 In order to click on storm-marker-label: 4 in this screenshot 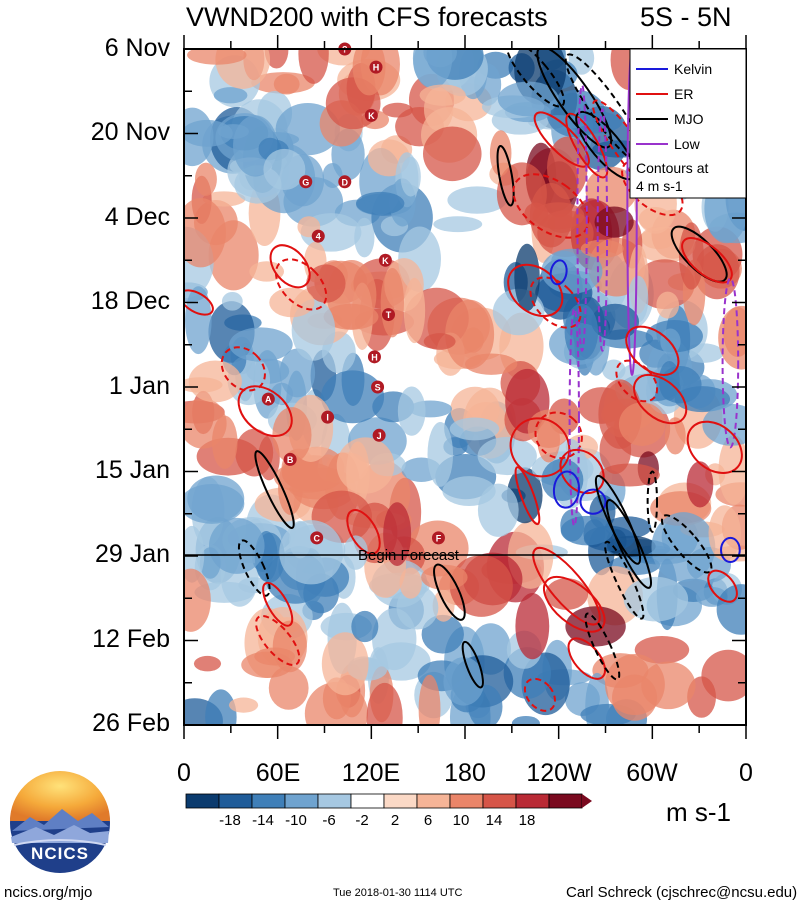, I will do `click(318, 237)`.